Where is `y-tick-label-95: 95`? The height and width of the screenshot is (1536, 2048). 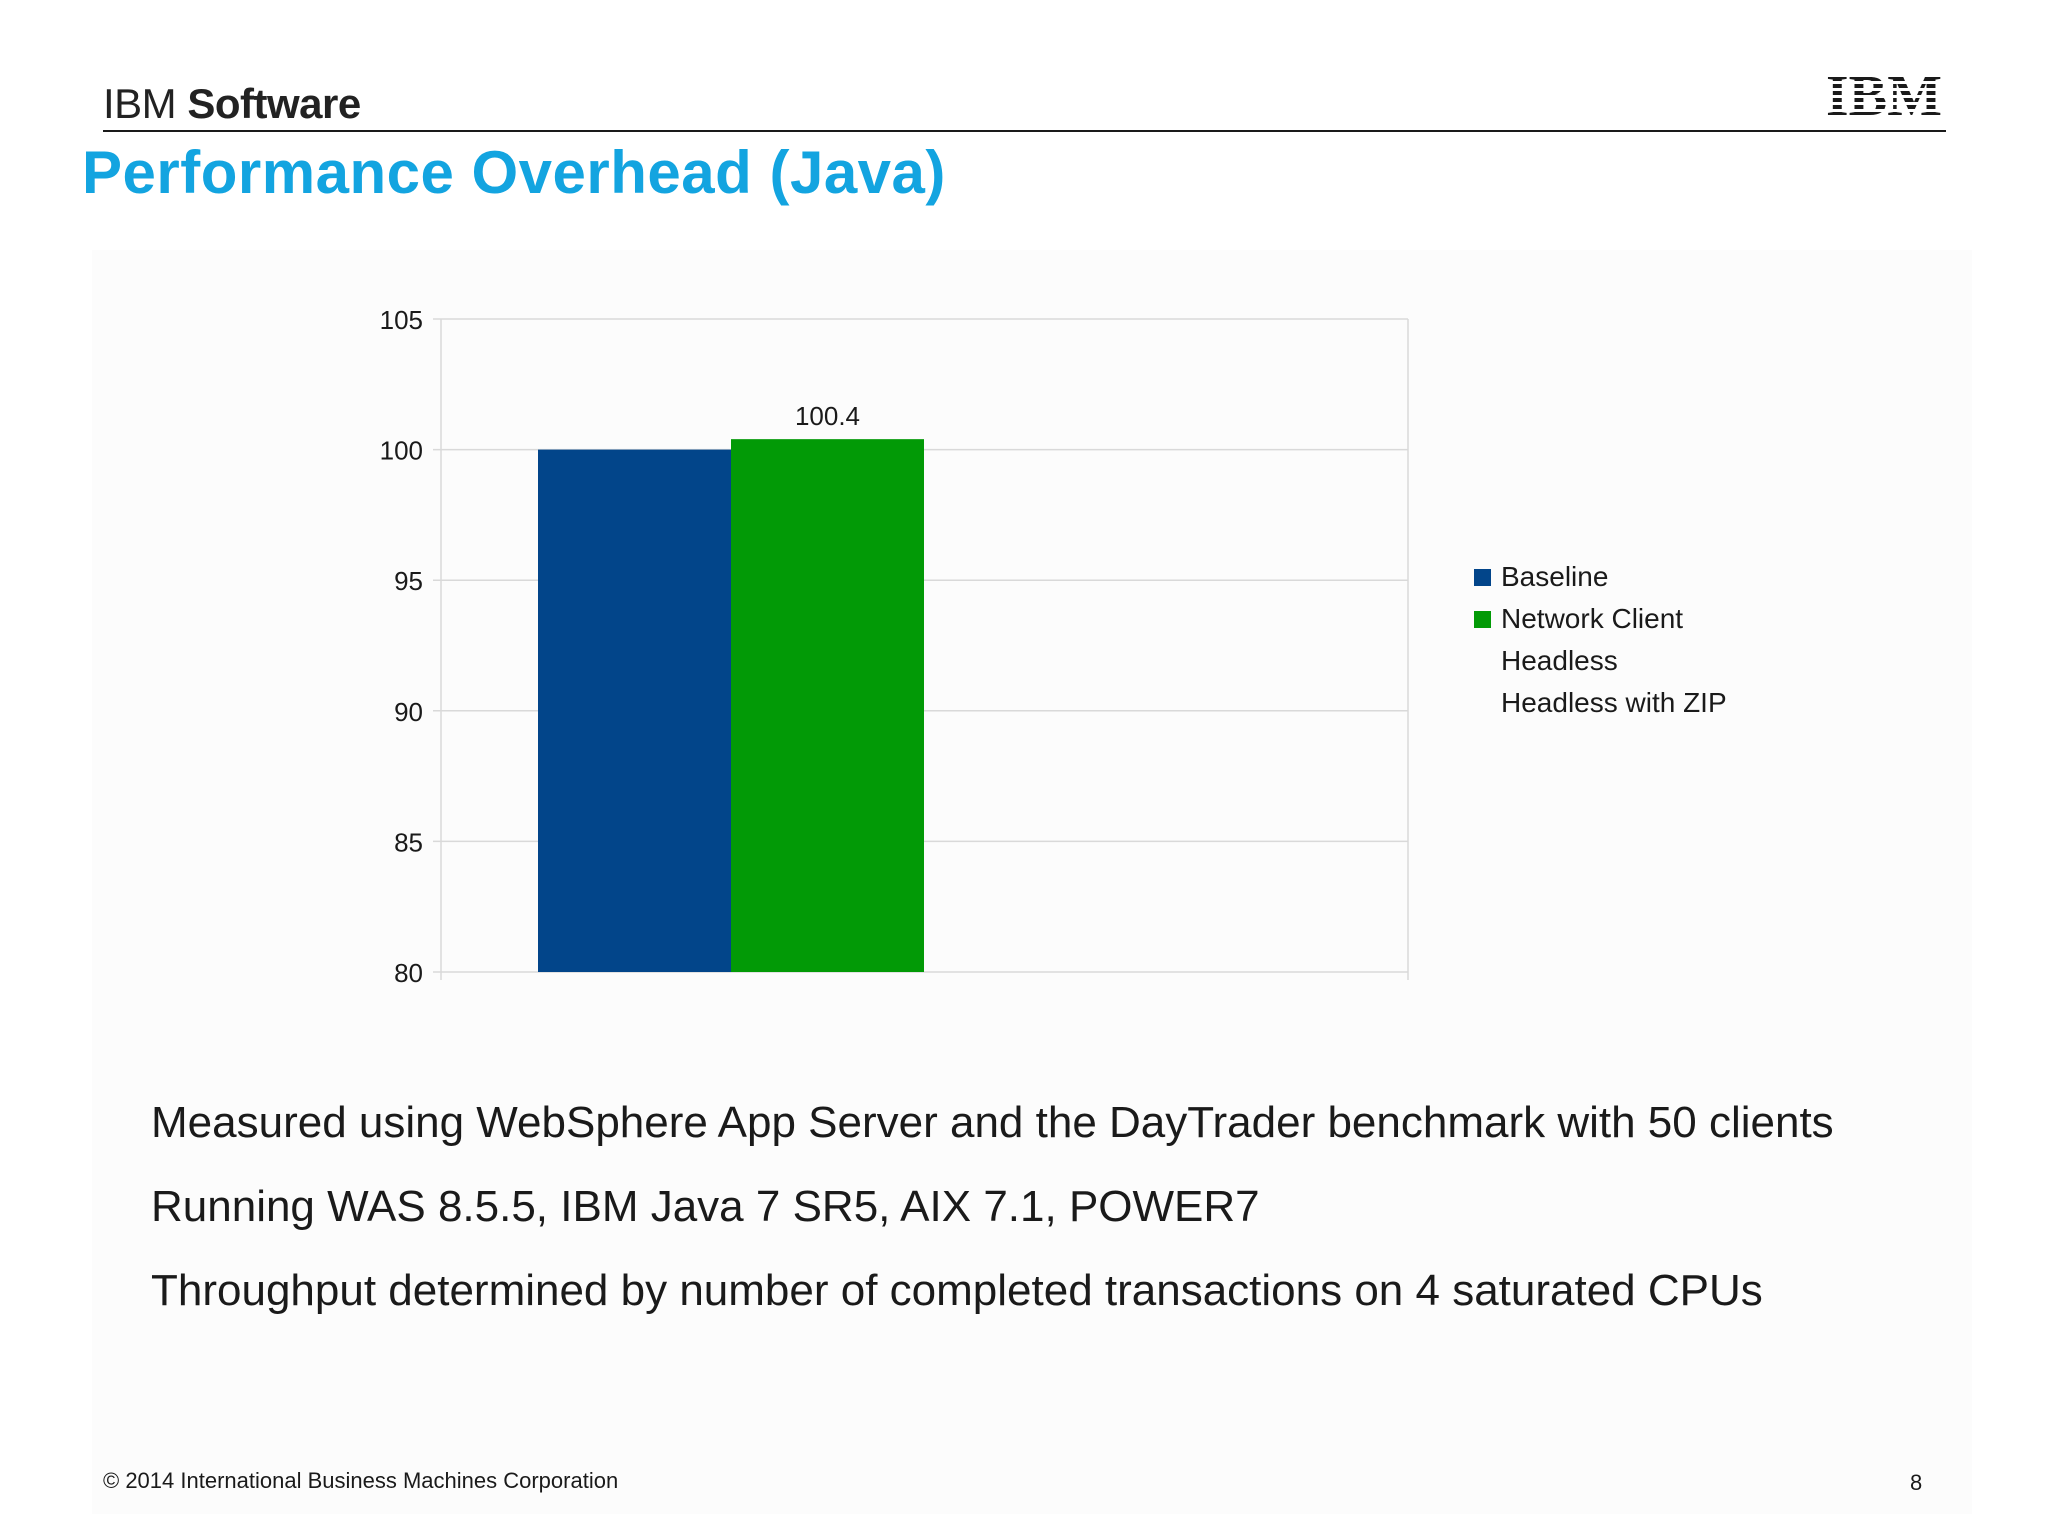 y-tick-label-95: 95 is located at coordinates (408, 581).